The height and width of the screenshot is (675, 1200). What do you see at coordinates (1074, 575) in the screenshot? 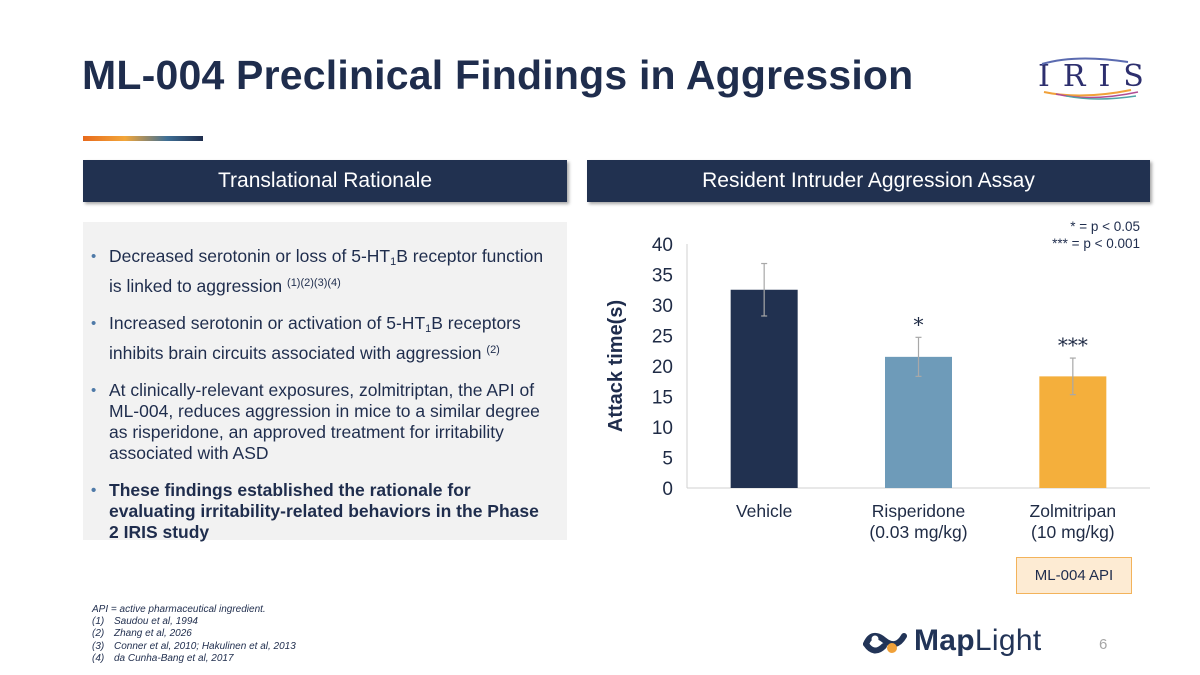
I see `ml004-api-label: ML-004 API` at bounding box center [1074, 575].